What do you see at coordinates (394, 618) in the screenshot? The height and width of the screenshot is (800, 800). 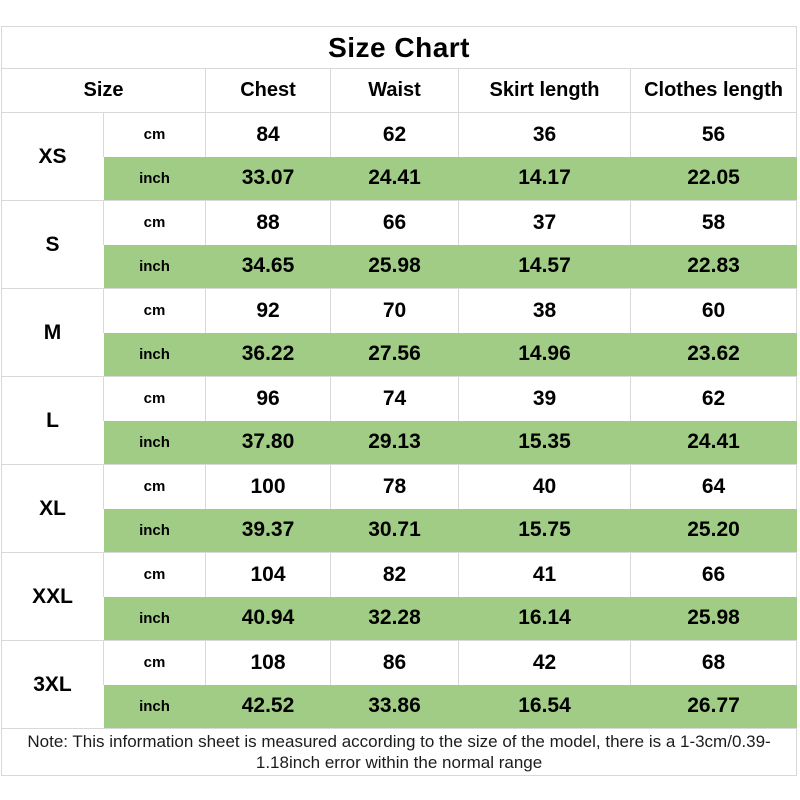 I see `measurement-value-inch: 32.28` at bounding box center [394, 618].